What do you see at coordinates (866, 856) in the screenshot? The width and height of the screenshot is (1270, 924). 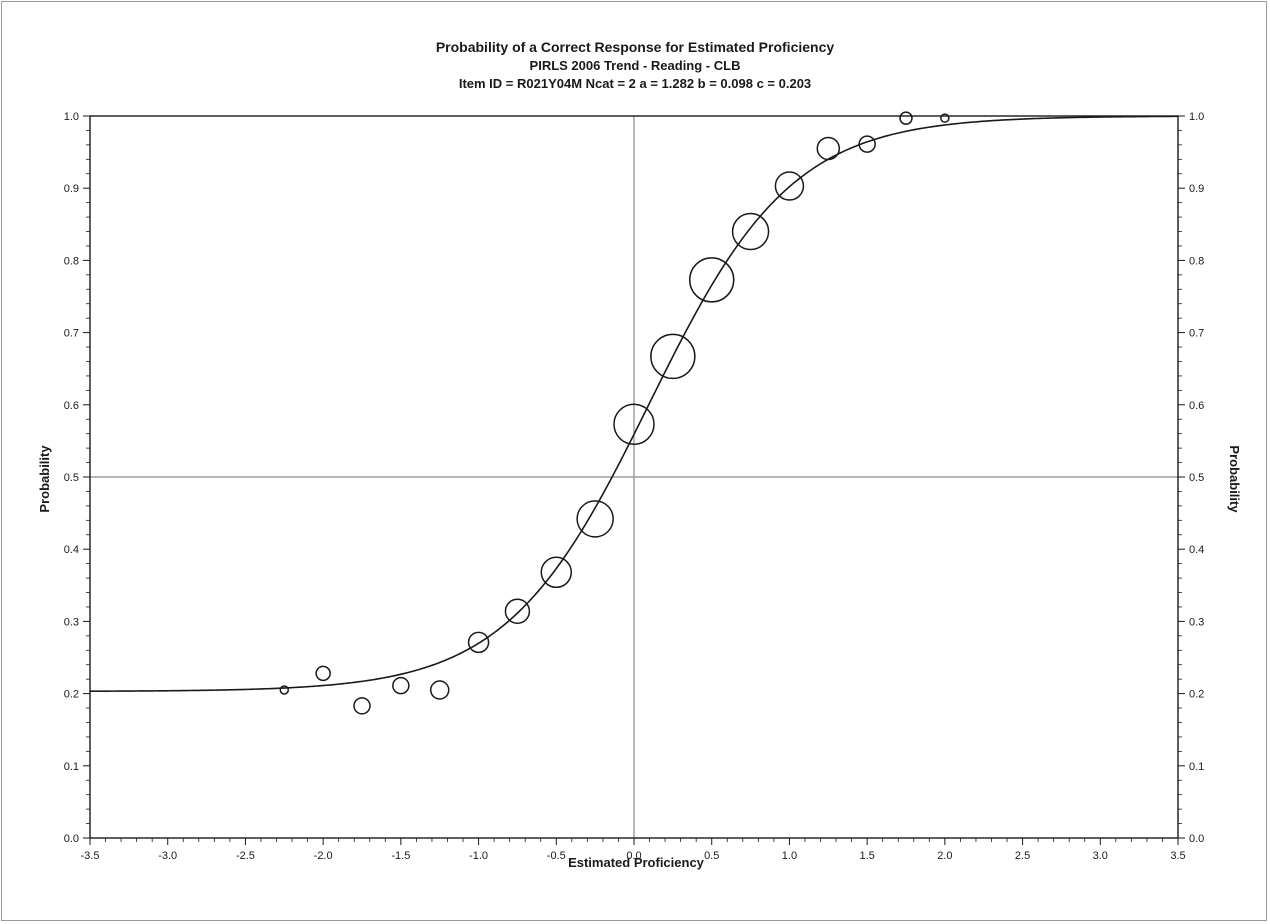 I see `x-tick-label: 1.5` at bounding box center [866, 856].